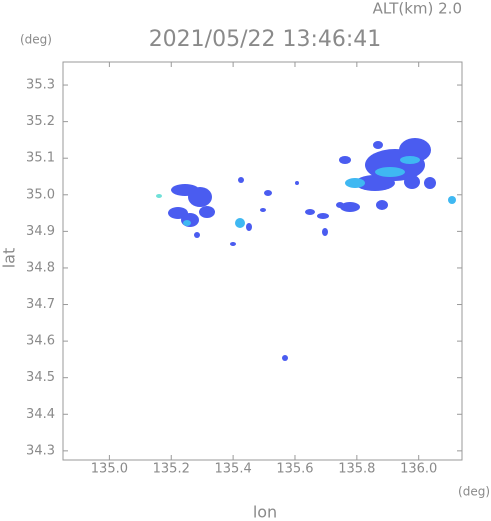 The width and height of the screenshot is (491, 521). What do you see at coordinates (40, 194) in the screenshot?
I see `y-tick-label: 35.0` at bounding box center [40, 194].